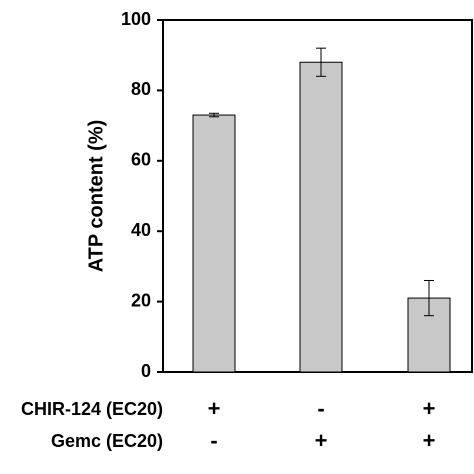 The width and height of the screenshot is (474, 474). Describe the element at coordinates (146, 371) in the screenshot. I see `y-tick-label: 0` at that location.